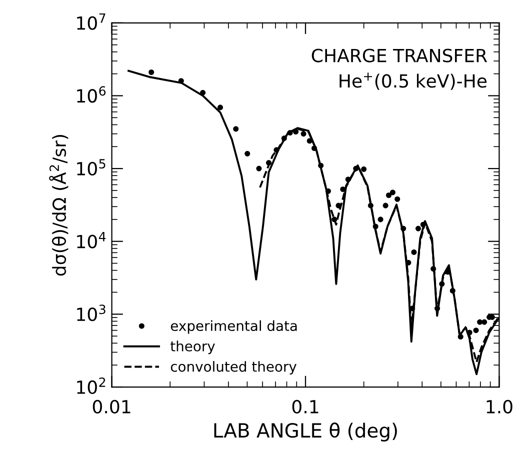 The image size is (520, 458). Describe the element at coordinates (305, 407) in the screenshot. I see `x-tick-label: 0.1` at that location.